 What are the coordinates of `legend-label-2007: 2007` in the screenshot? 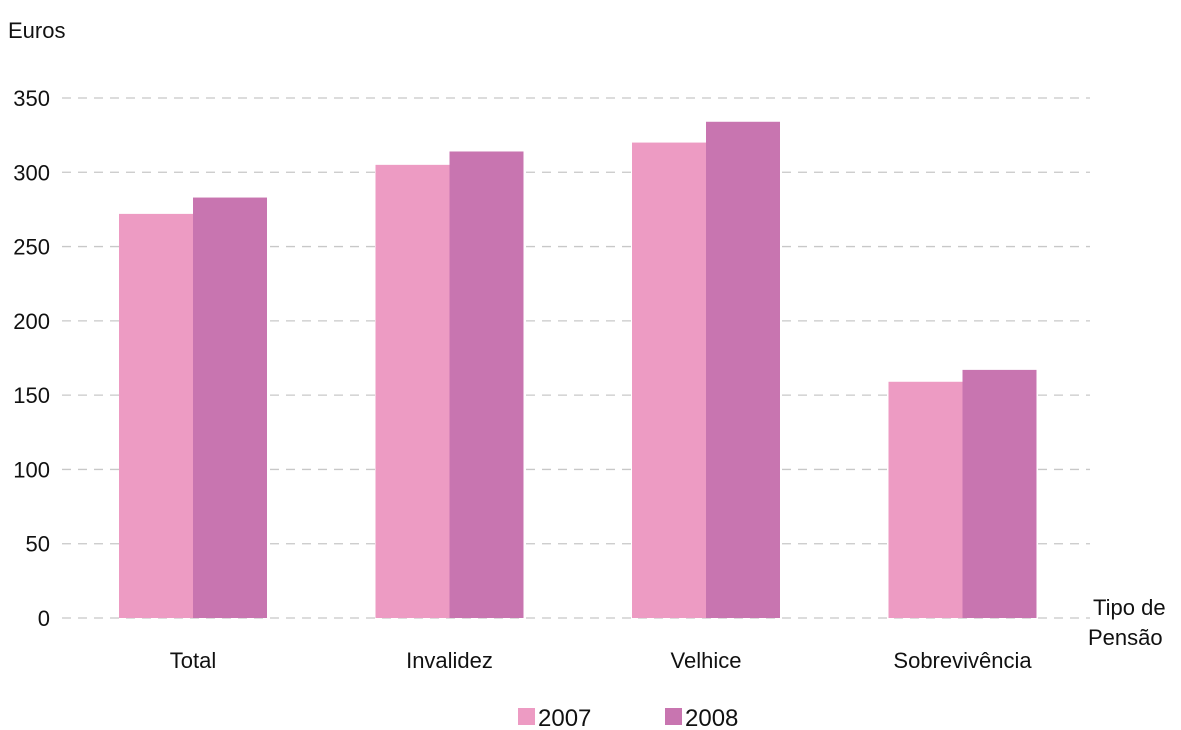 It's located at (564, 717).